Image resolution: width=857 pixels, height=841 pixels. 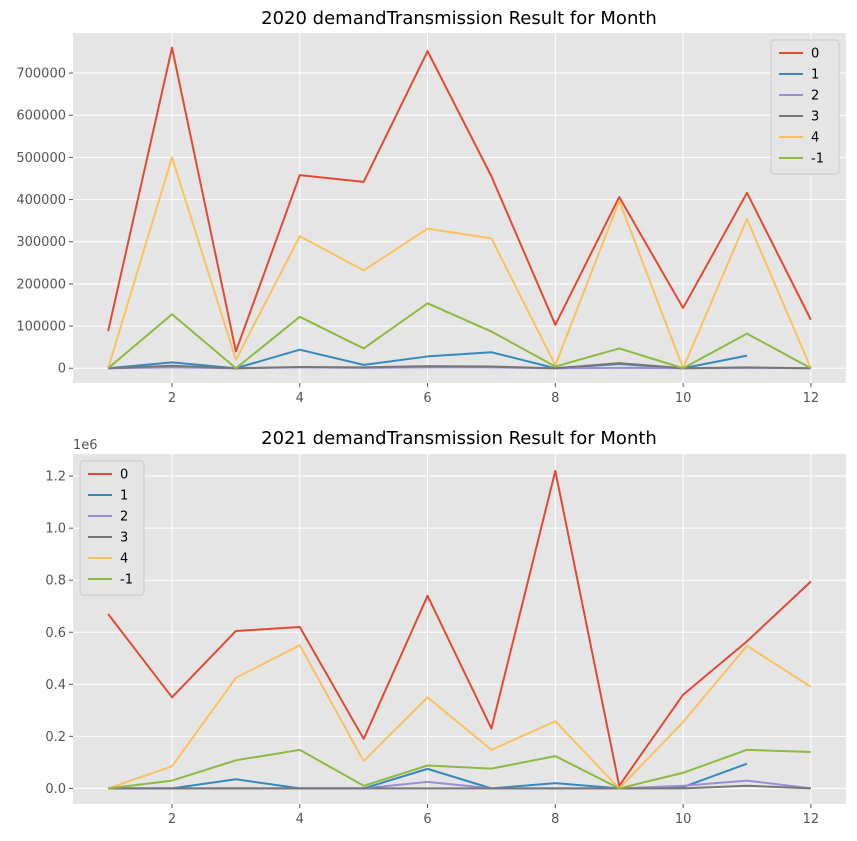 I want to click on y-tick-label: 0.8, so click(x=55, y=581).